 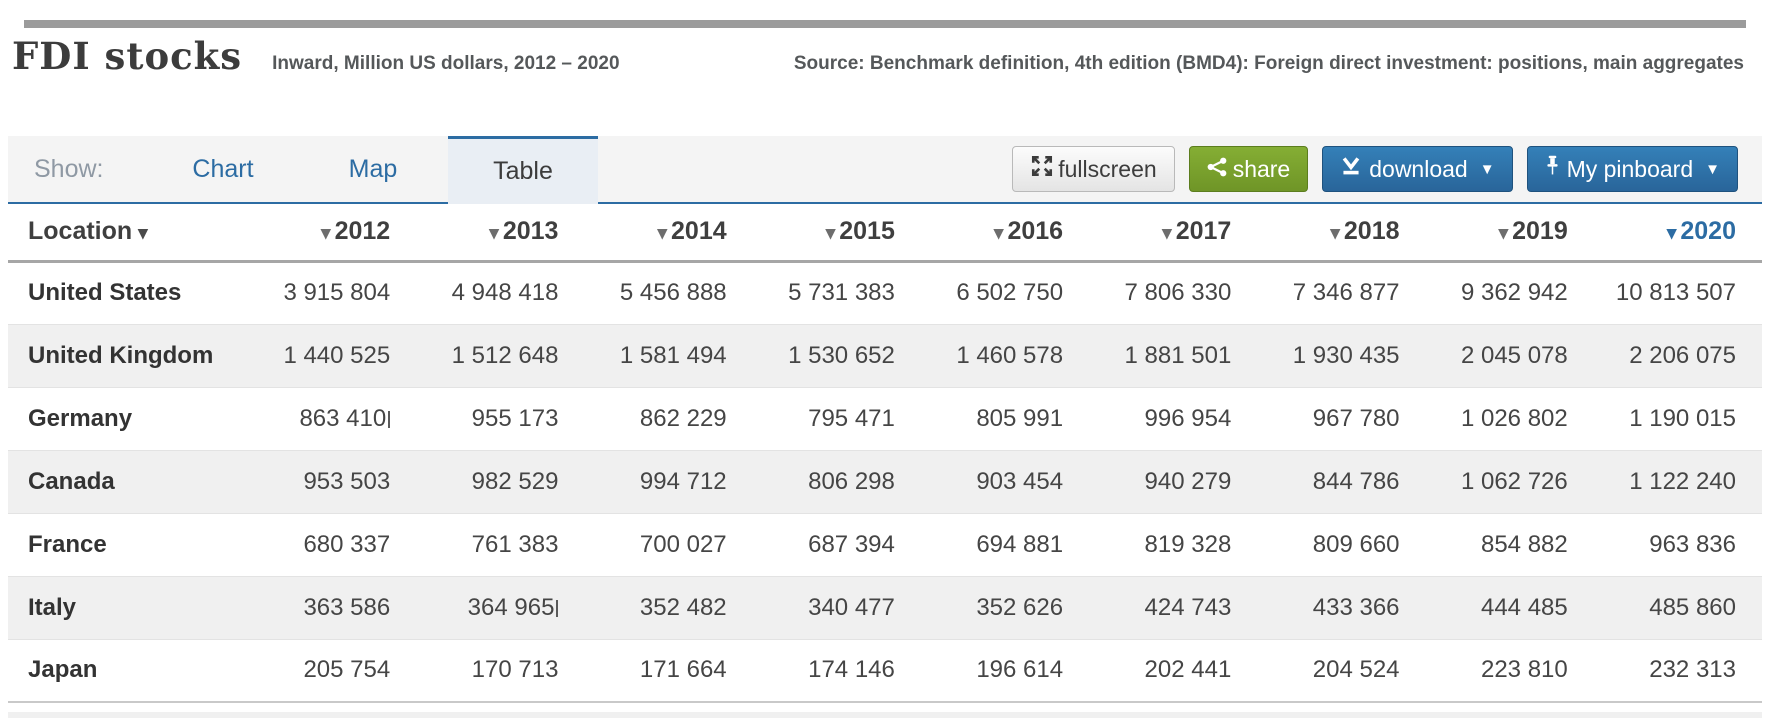 I want to click on value-cell-2017: 996 954, so click(x=1188, y=418).